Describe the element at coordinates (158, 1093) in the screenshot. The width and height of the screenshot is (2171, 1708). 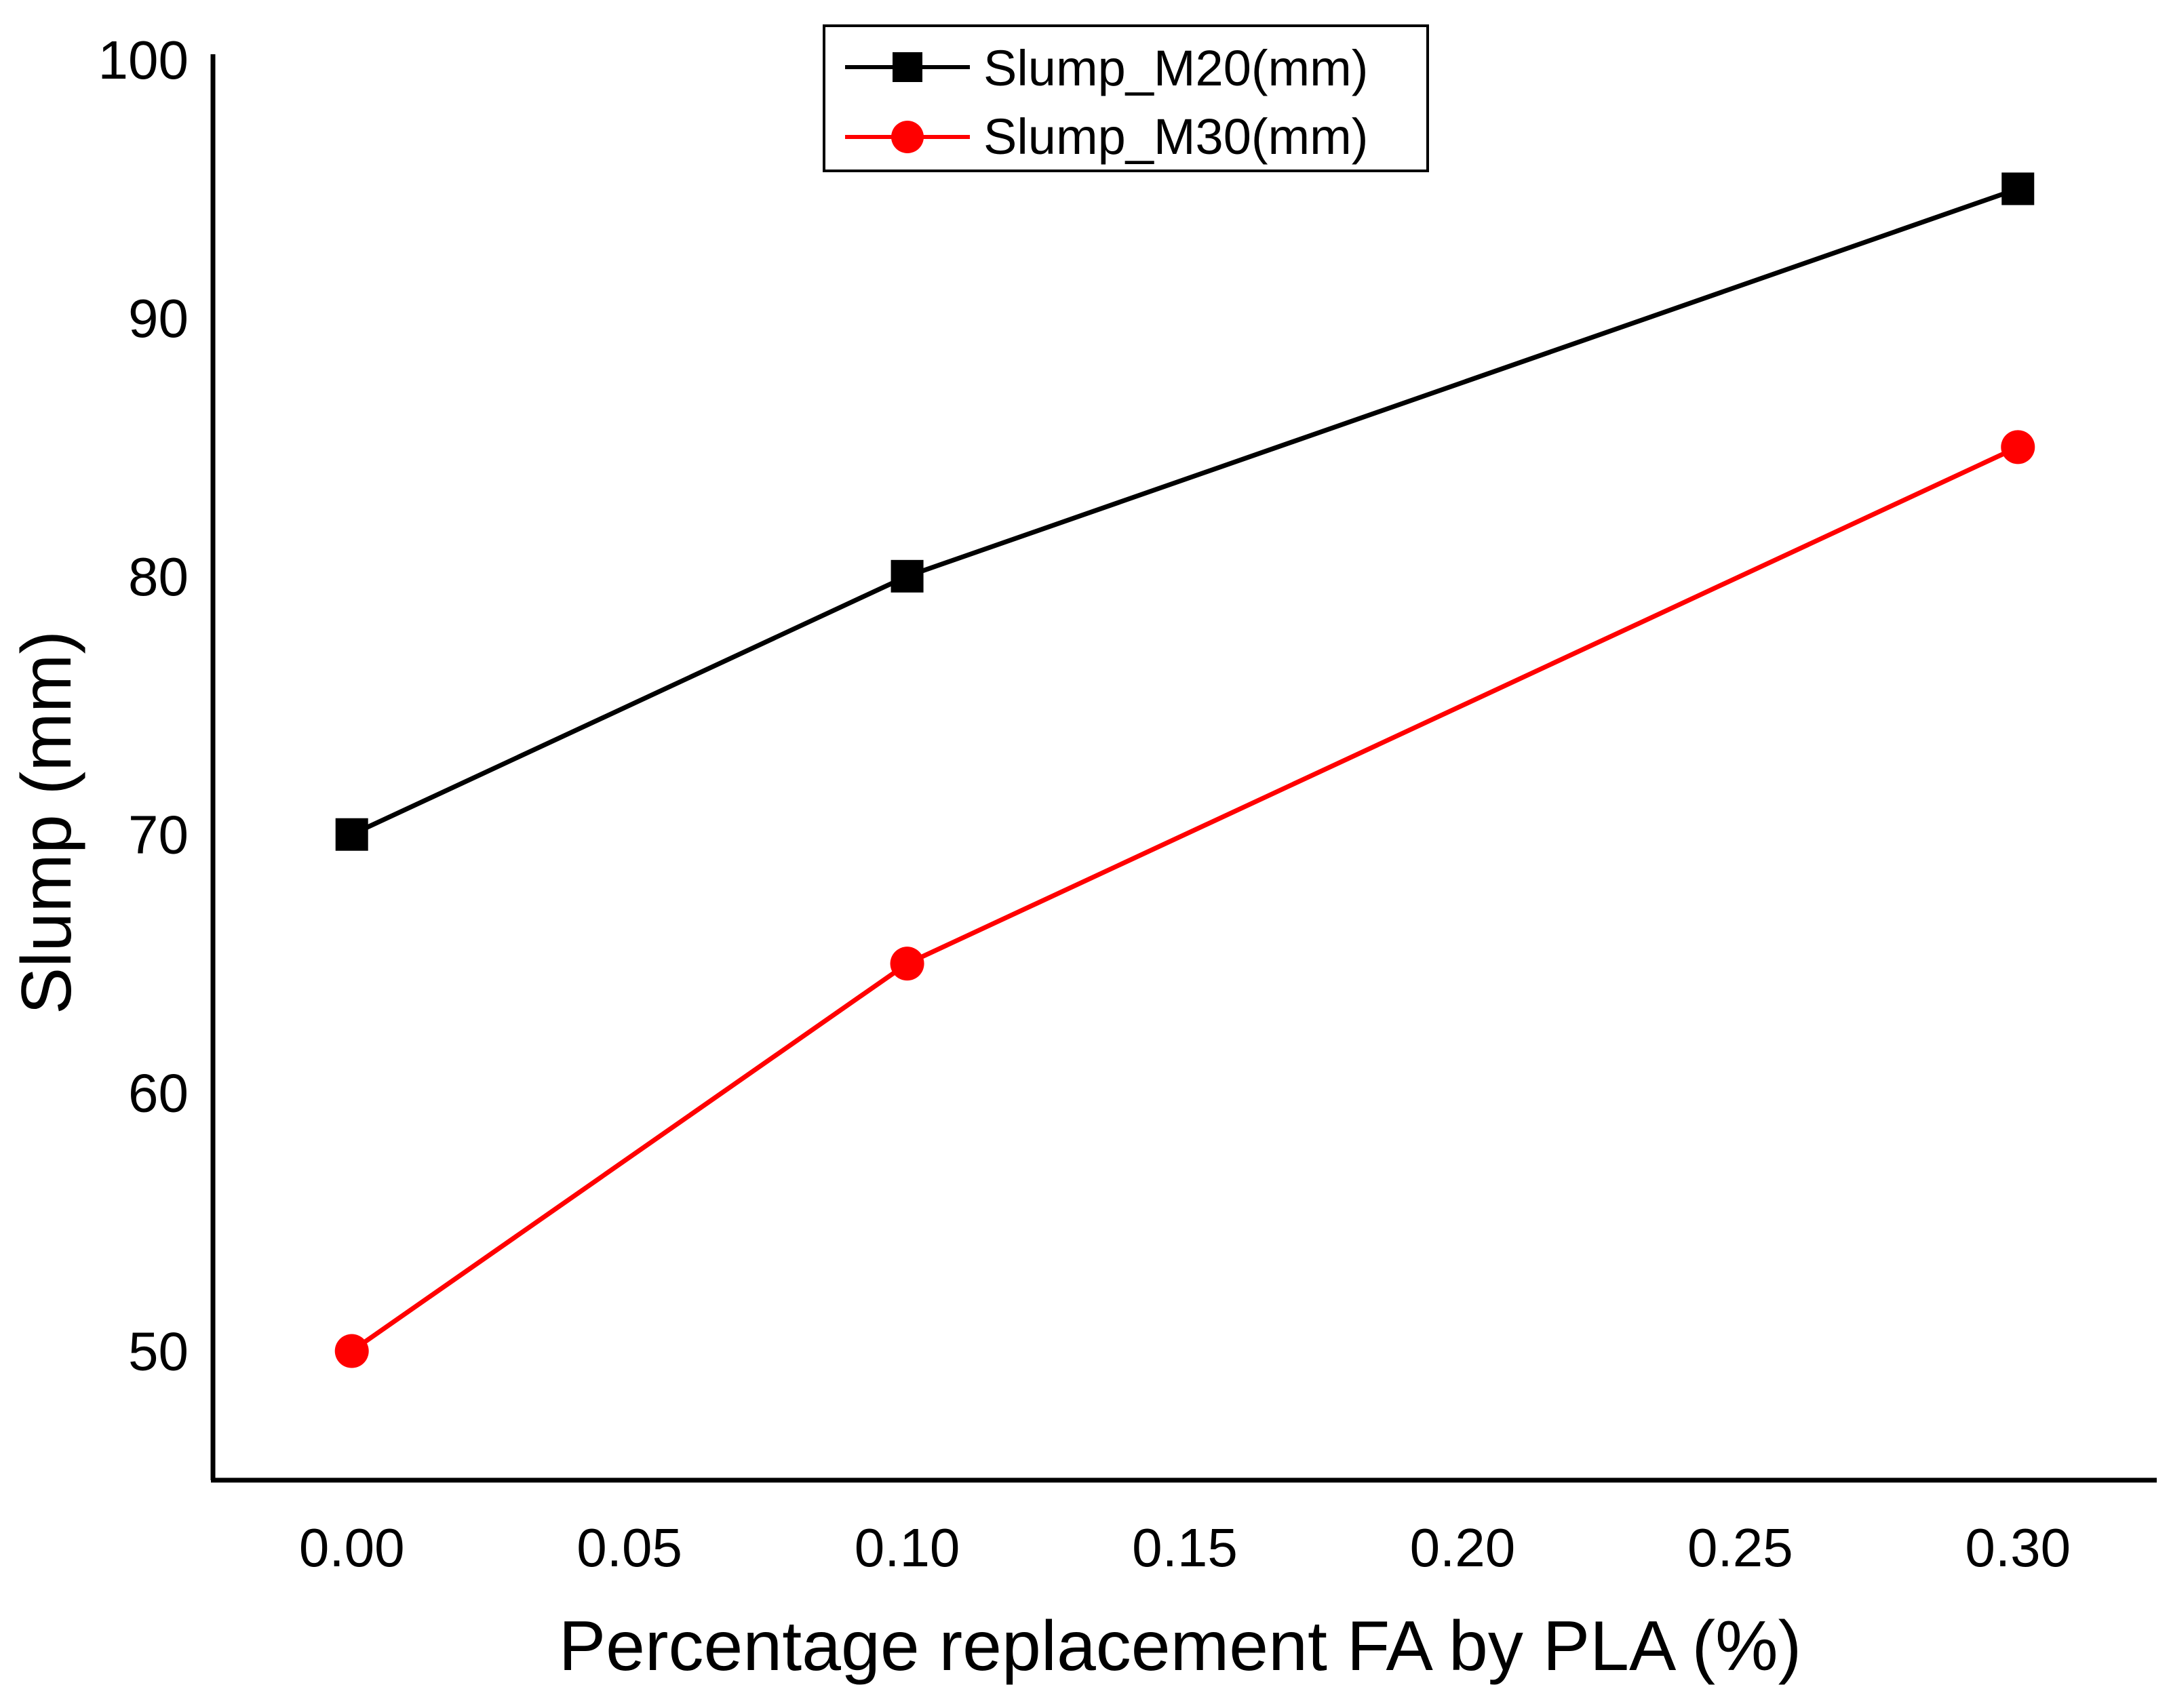
I see `y-tick-label: 60` at that location.